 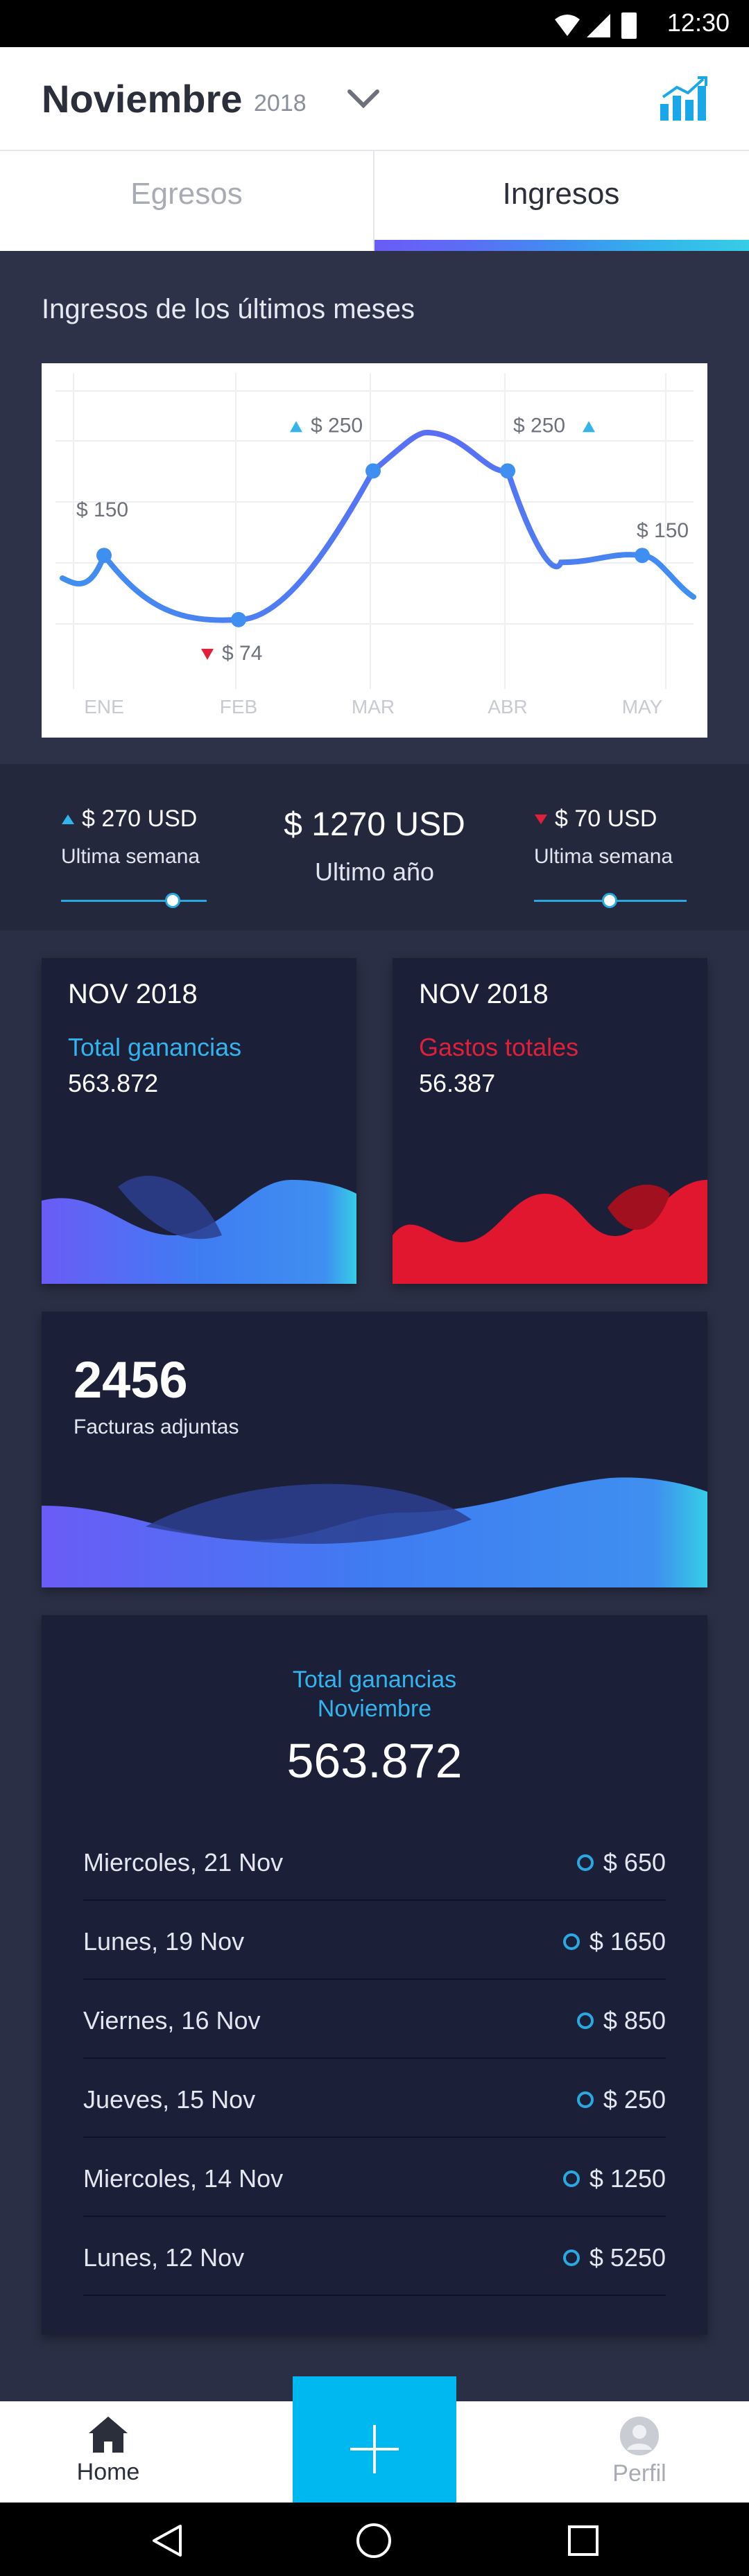 I want to click on card-value: 563.872, so click(x=113, y=1083).